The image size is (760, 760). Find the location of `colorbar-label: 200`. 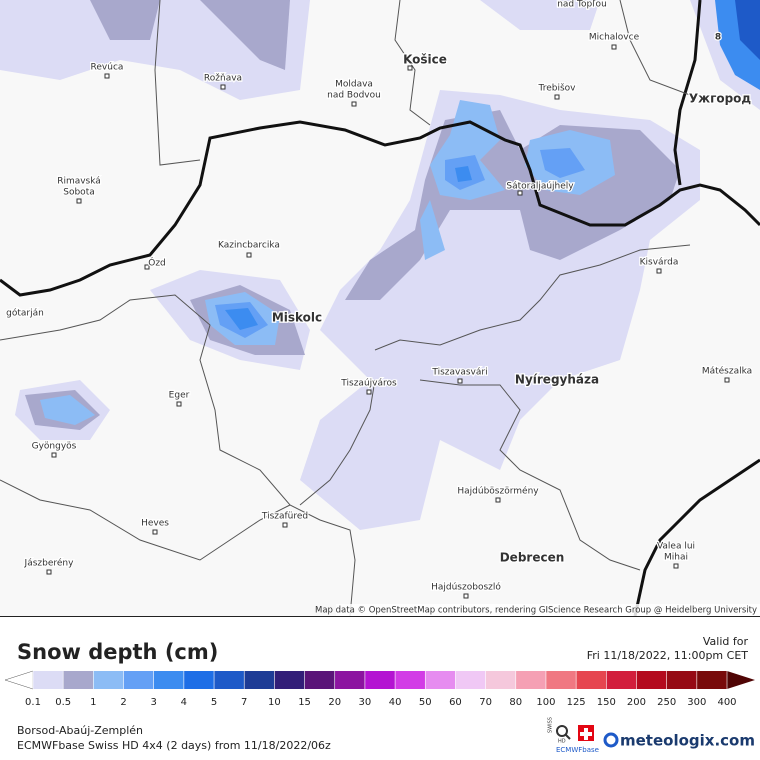

colorbar-label: 200 is located at coordinates (636, 702).